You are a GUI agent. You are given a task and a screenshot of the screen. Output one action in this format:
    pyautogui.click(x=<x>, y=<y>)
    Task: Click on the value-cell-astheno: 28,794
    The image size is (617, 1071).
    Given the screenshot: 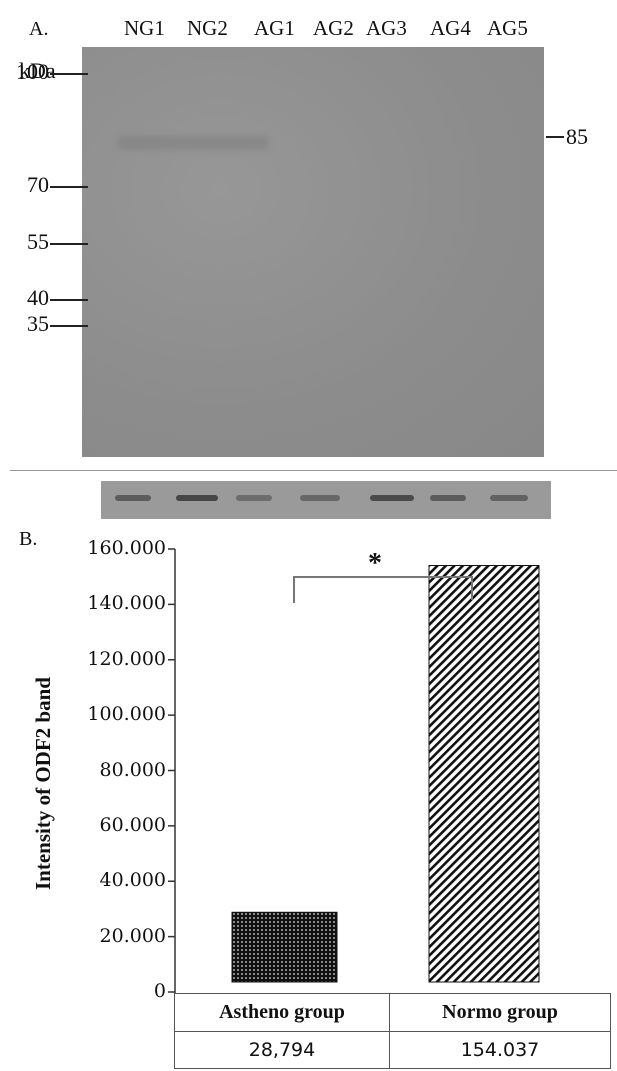 What is the action you would take?
    pyautogui.click(x=282, y=1050)
    